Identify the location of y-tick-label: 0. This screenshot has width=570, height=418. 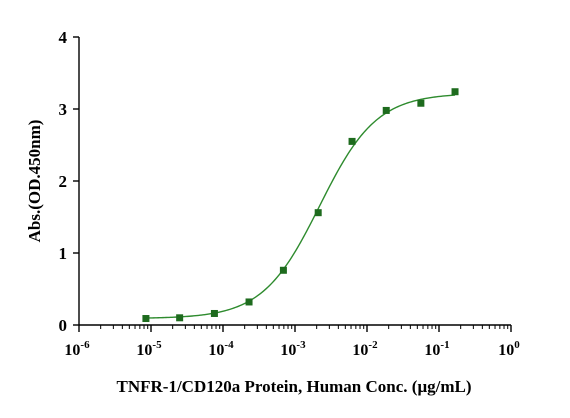
(63, 325).